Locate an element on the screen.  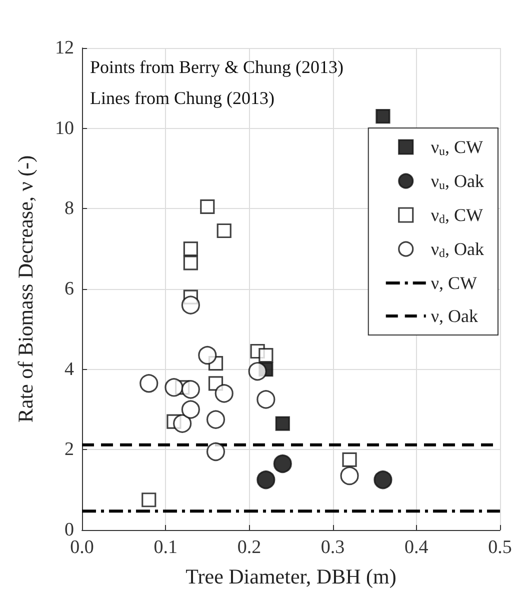
x-tick-label: 0.1 is located at coordinates (166, 547).